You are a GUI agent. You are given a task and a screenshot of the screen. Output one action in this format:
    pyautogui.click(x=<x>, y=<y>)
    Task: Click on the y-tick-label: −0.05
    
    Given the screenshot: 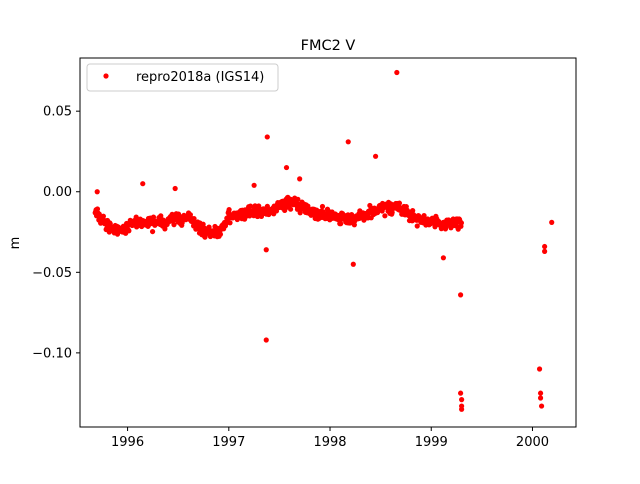 What is the action you would take?
    pyautogui.click(x=52, y=273)
    